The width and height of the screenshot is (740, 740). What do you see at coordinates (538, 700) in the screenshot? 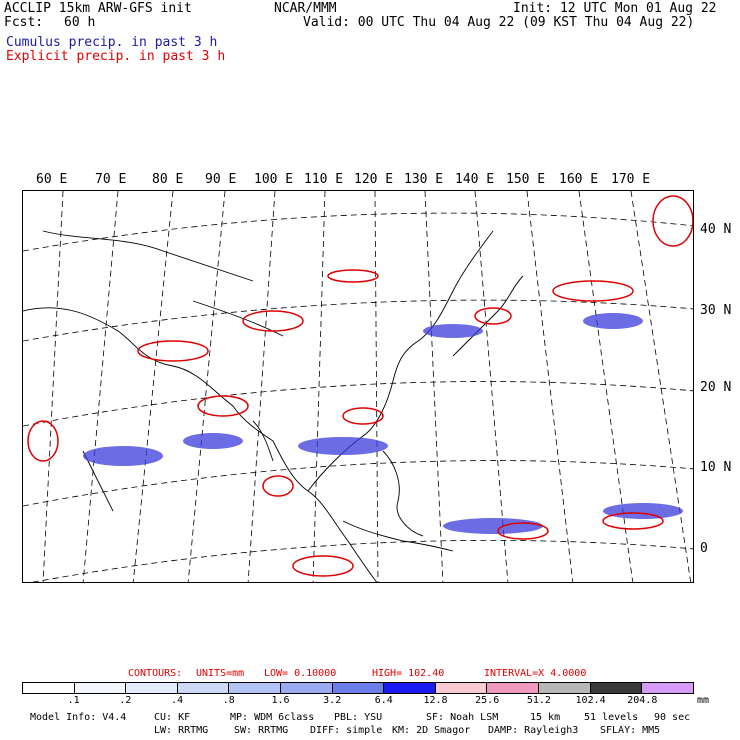
I see `legend-tick: 51.2` at bounding box center [538, 700].